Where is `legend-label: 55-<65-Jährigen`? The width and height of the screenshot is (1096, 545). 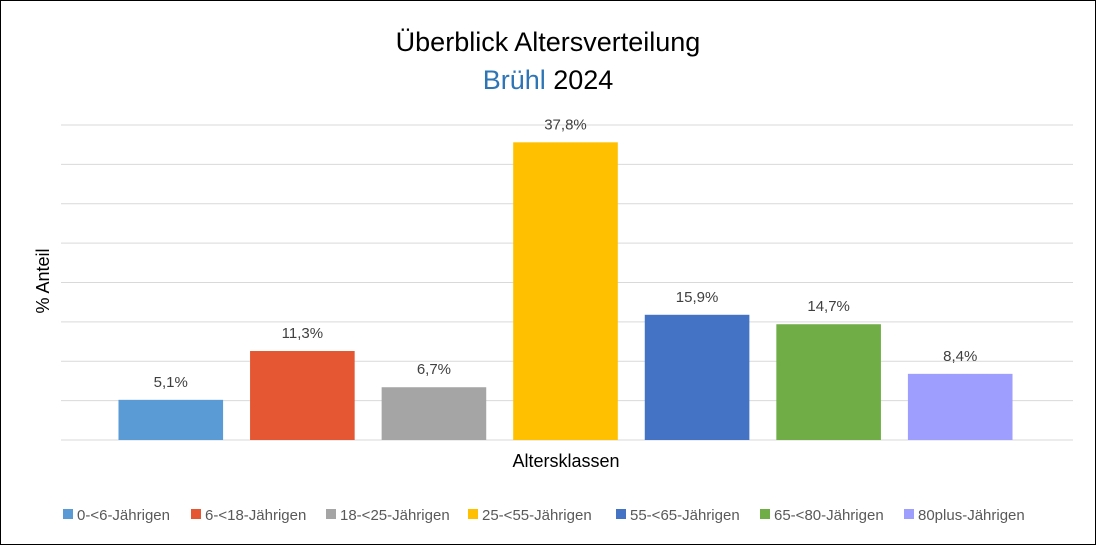 legend-label: 55-<65-Jährigen is located at coordinates (685, 515).